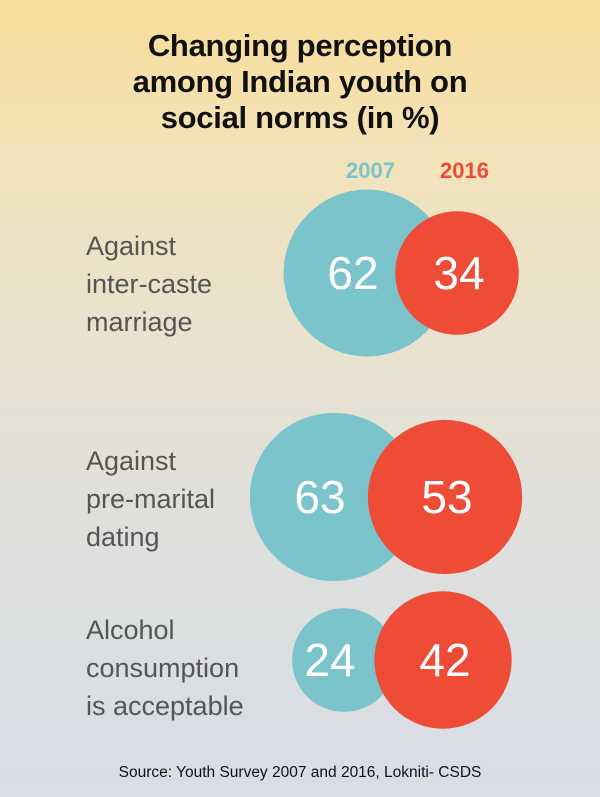  I want to click on title-line: among Indian youth on, so click(300, 81).